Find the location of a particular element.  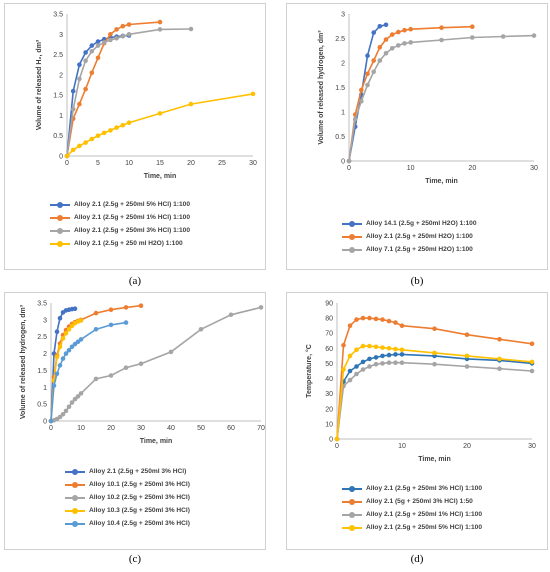

chart-b-legend-label: Alloy 2.1 (2.5g + 250ml H2O) 1:100 is located at coordinates (419, 236).